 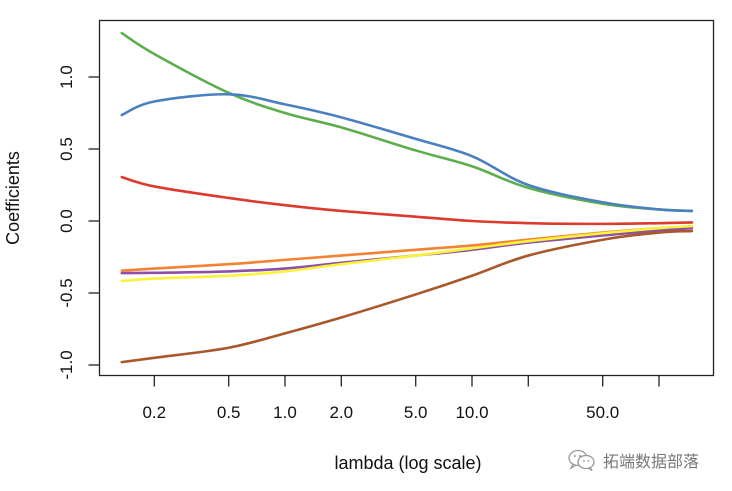 I want to click on x-axis-title: lambda (log scale), so click(x=407, y=463).